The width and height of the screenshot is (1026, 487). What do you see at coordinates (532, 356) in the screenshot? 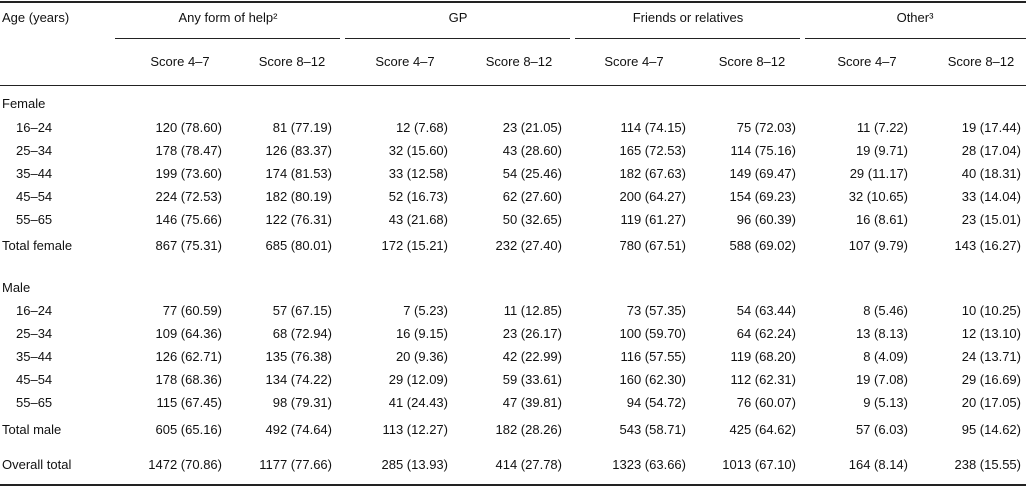
I see `cell: 42 (22.99)` at bounding box center [532, 356].